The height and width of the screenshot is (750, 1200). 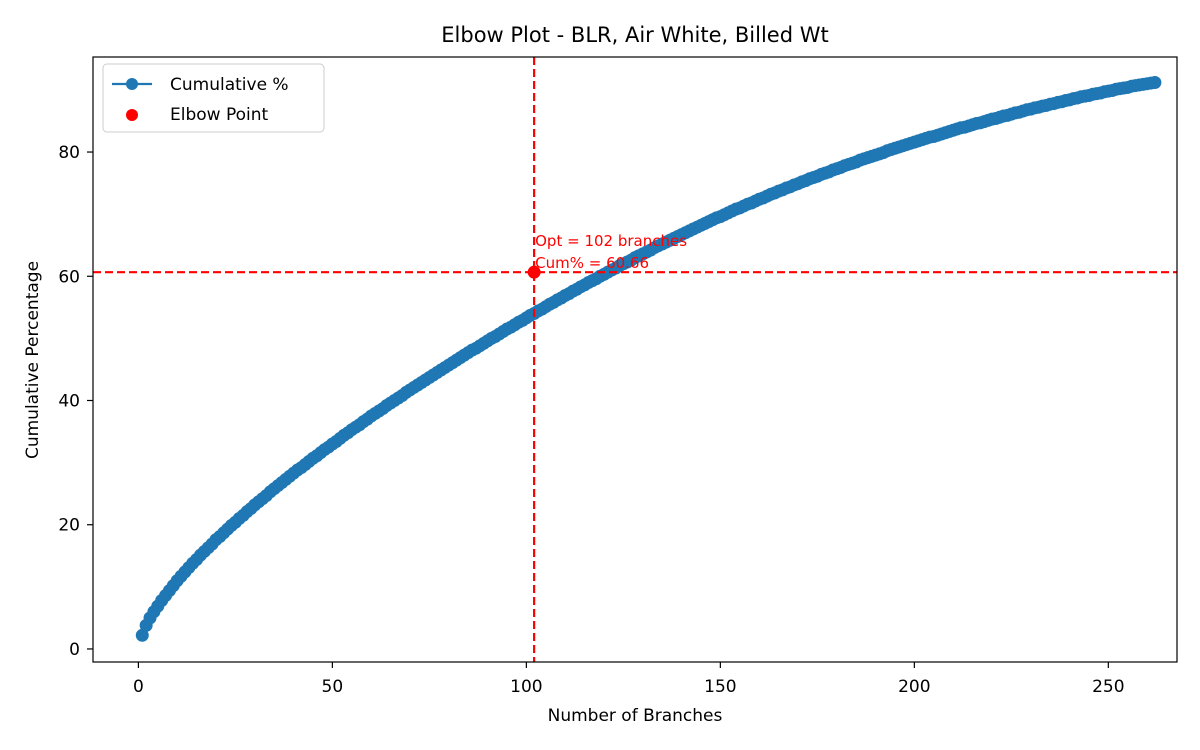 I want to click on y-tick-label: 0, so click(x=74, y=650).